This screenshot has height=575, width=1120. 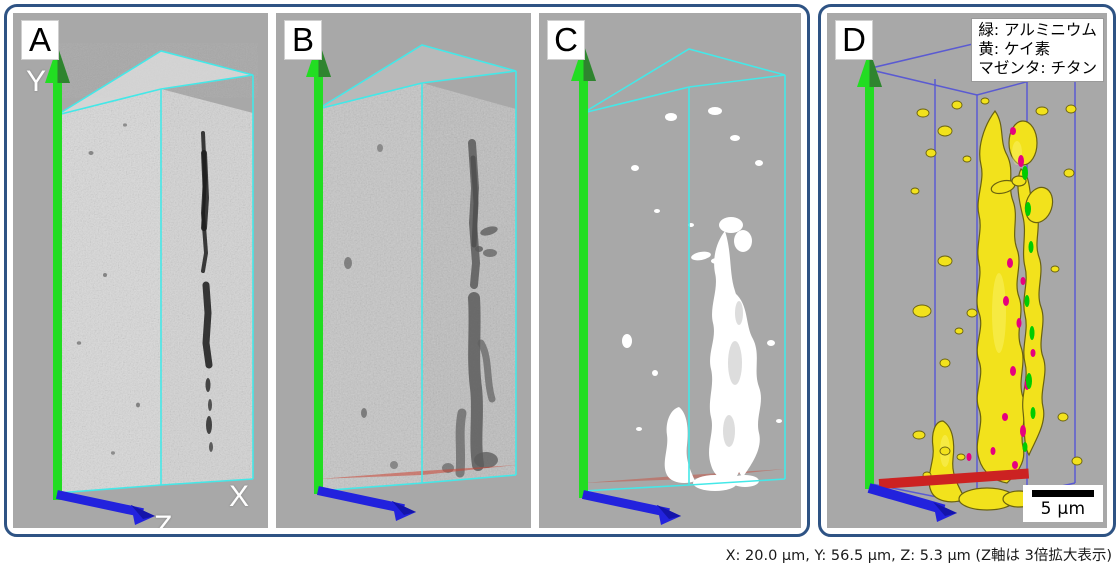 I want to click on aluminium-speckles-d, so click(x=1029, y=309).